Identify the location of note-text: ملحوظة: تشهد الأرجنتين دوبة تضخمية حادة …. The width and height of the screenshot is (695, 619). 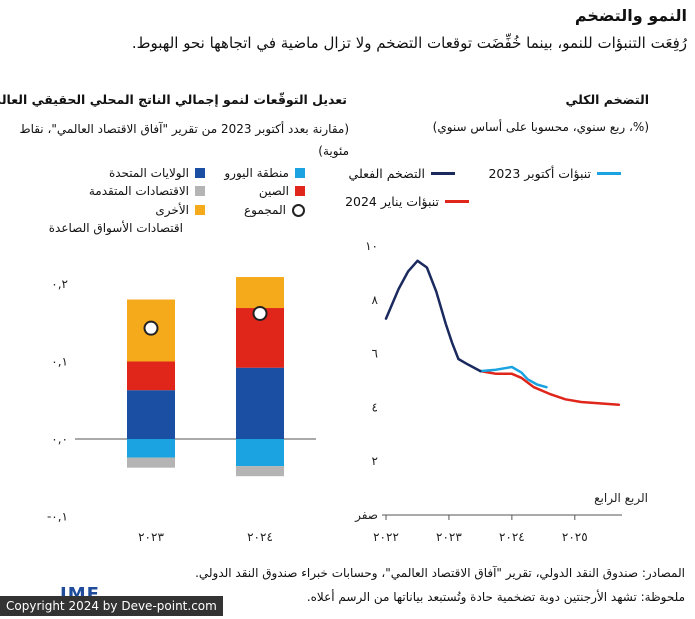
(495, 597).